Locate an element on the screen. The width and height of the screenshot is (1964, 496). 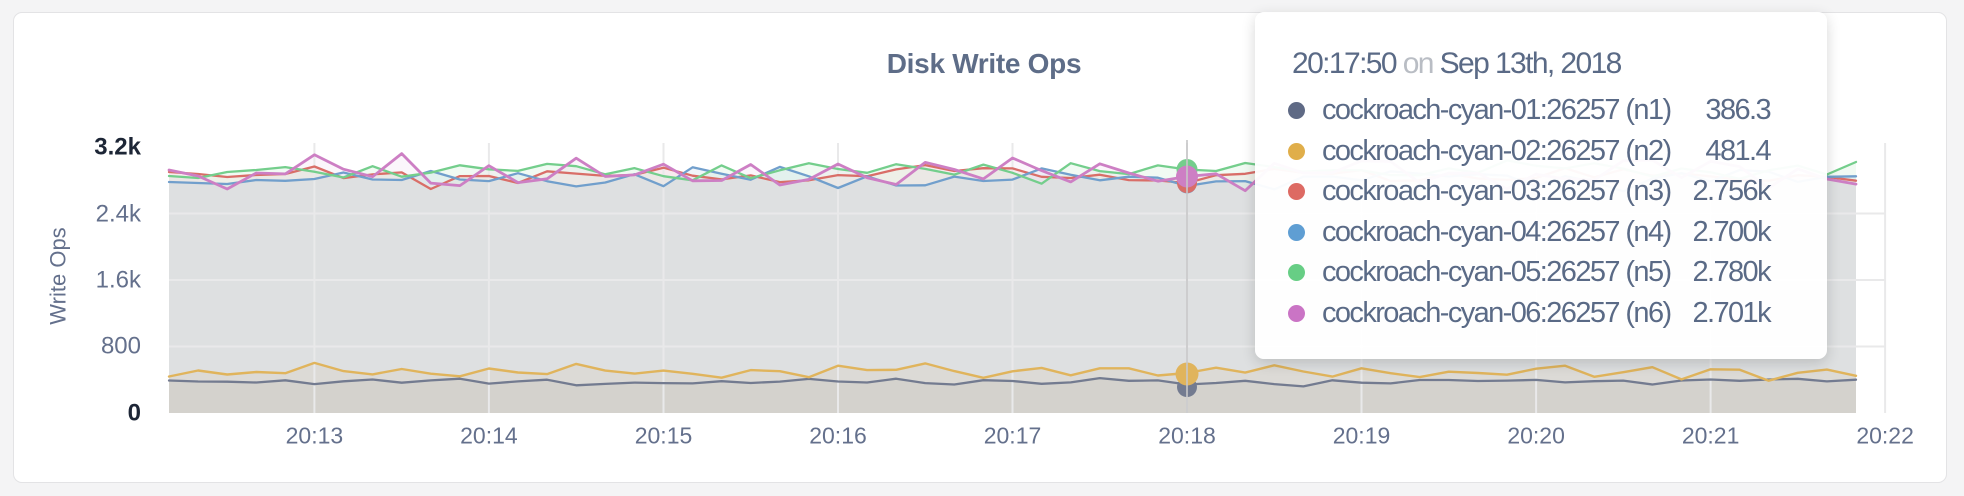
svg-text: 20:22 is located at coordinates (1885, 436).